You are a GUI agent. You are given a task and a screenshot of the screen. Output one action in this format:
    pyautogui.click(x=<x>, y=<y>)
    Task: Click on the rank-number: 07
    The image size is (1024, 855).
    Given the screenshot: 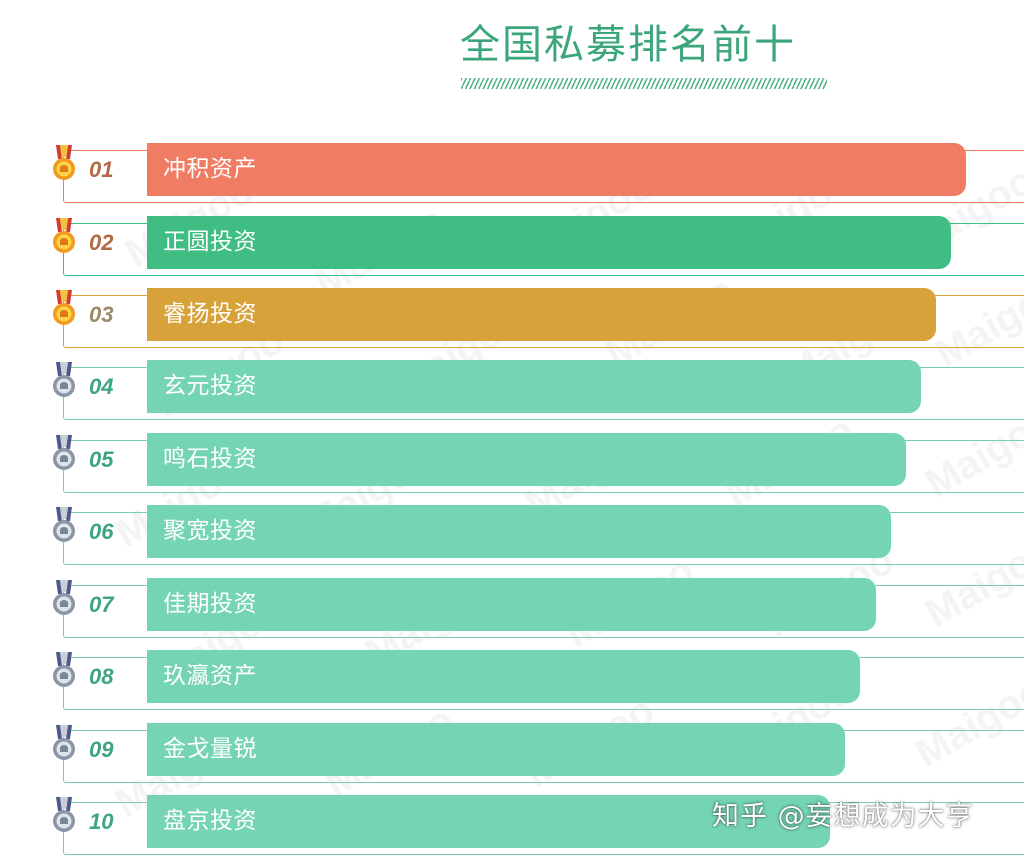 What is the action you would take?
    pyautogui.click(x=101, y=604)
    